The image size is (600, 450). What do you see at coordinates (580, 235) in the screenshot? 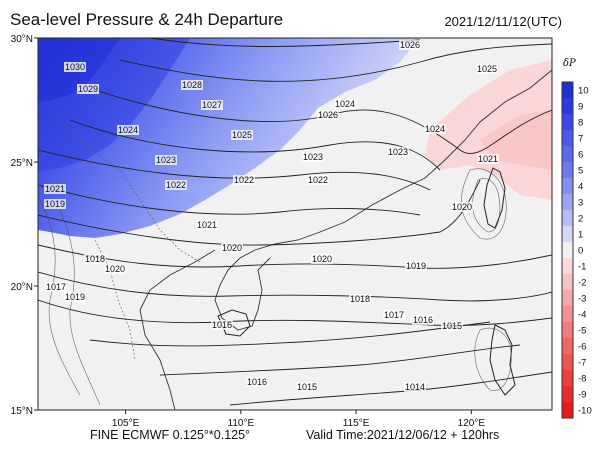
I see `colorbar-label: 1` at bounding box center [580, 235].